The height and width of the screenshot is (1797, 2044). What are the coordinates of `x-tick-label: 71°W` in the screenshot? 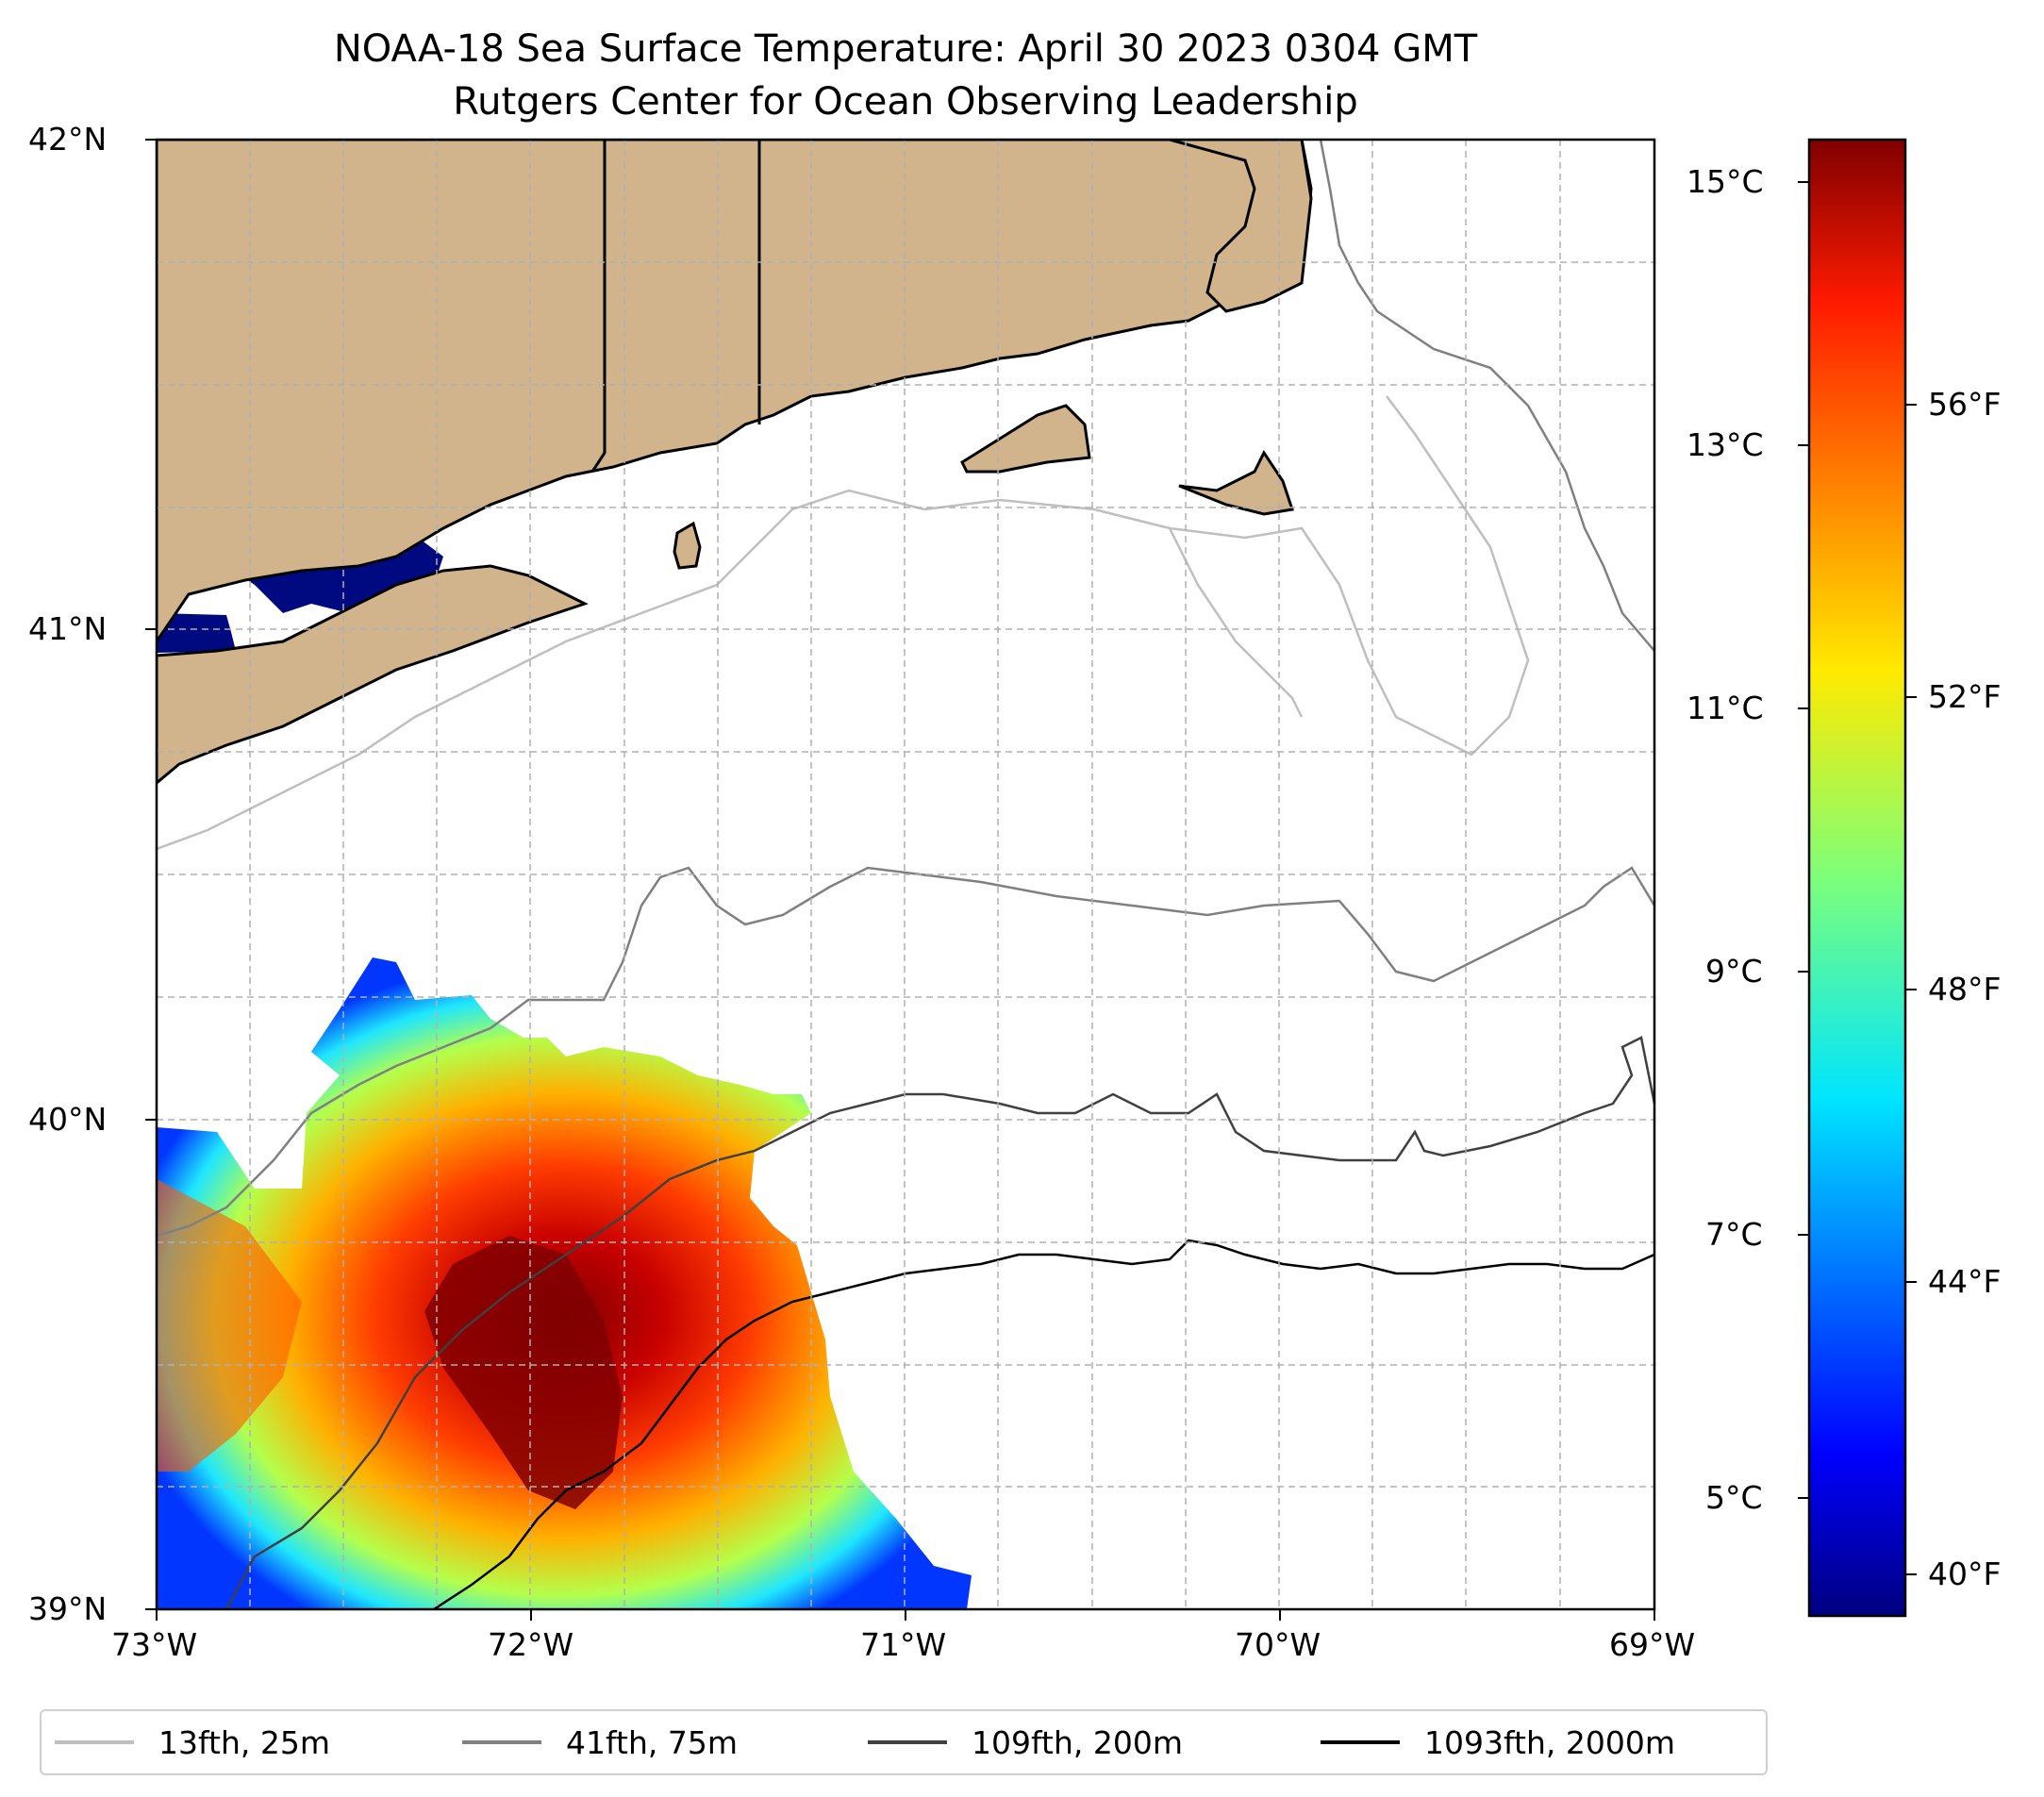 It's located at (904, 1644).